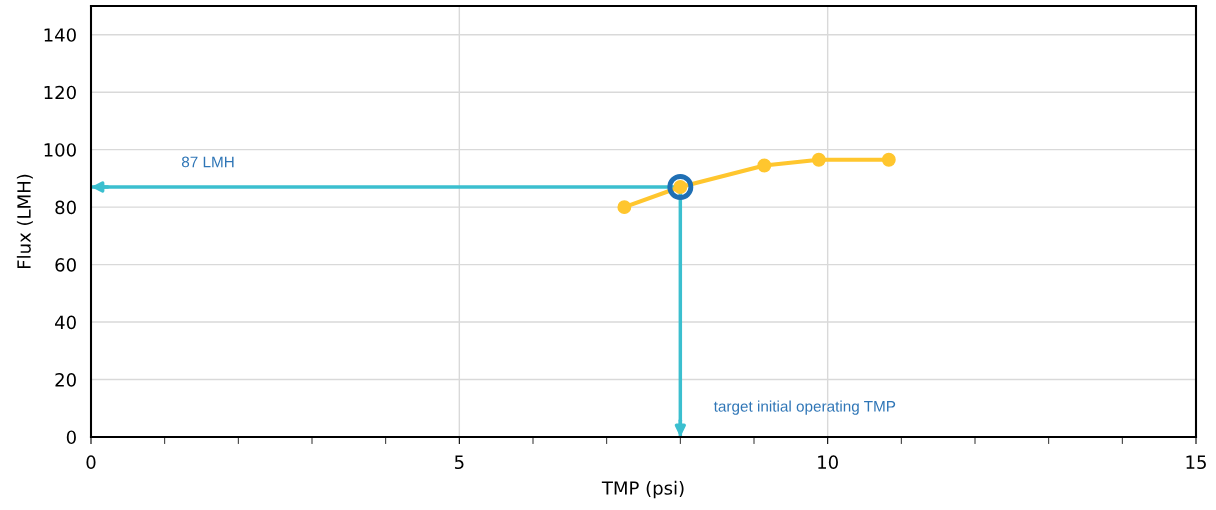 Image resolution: width=1216 pixels, height=510 pixels. I want to click on y-tick-label: 100, so click(60, 150).